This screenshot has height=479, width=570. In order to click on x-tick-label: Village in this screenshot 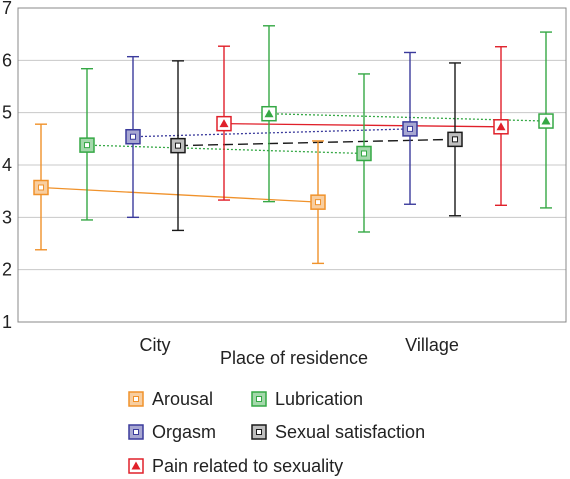, I will do `click(432, 345)`.